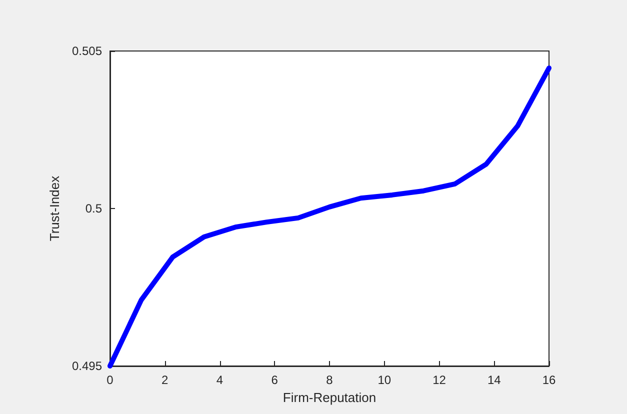 The image size is (627, 414). What do you see at coordinates (54, 208) in the screenshot?
I see `y-axis-title: Trust-Index` at bounding box center [54, 208].